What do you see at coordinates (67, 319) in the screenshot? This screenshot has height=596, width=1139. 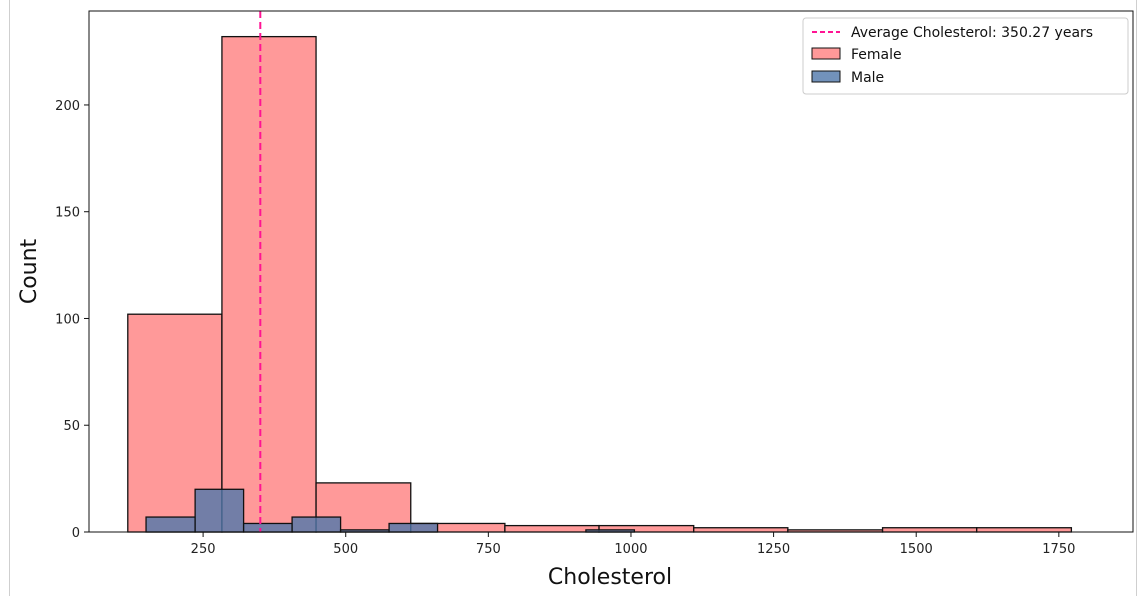 I see `y-tick-label-100: 100` at bounding box center [67, 319].